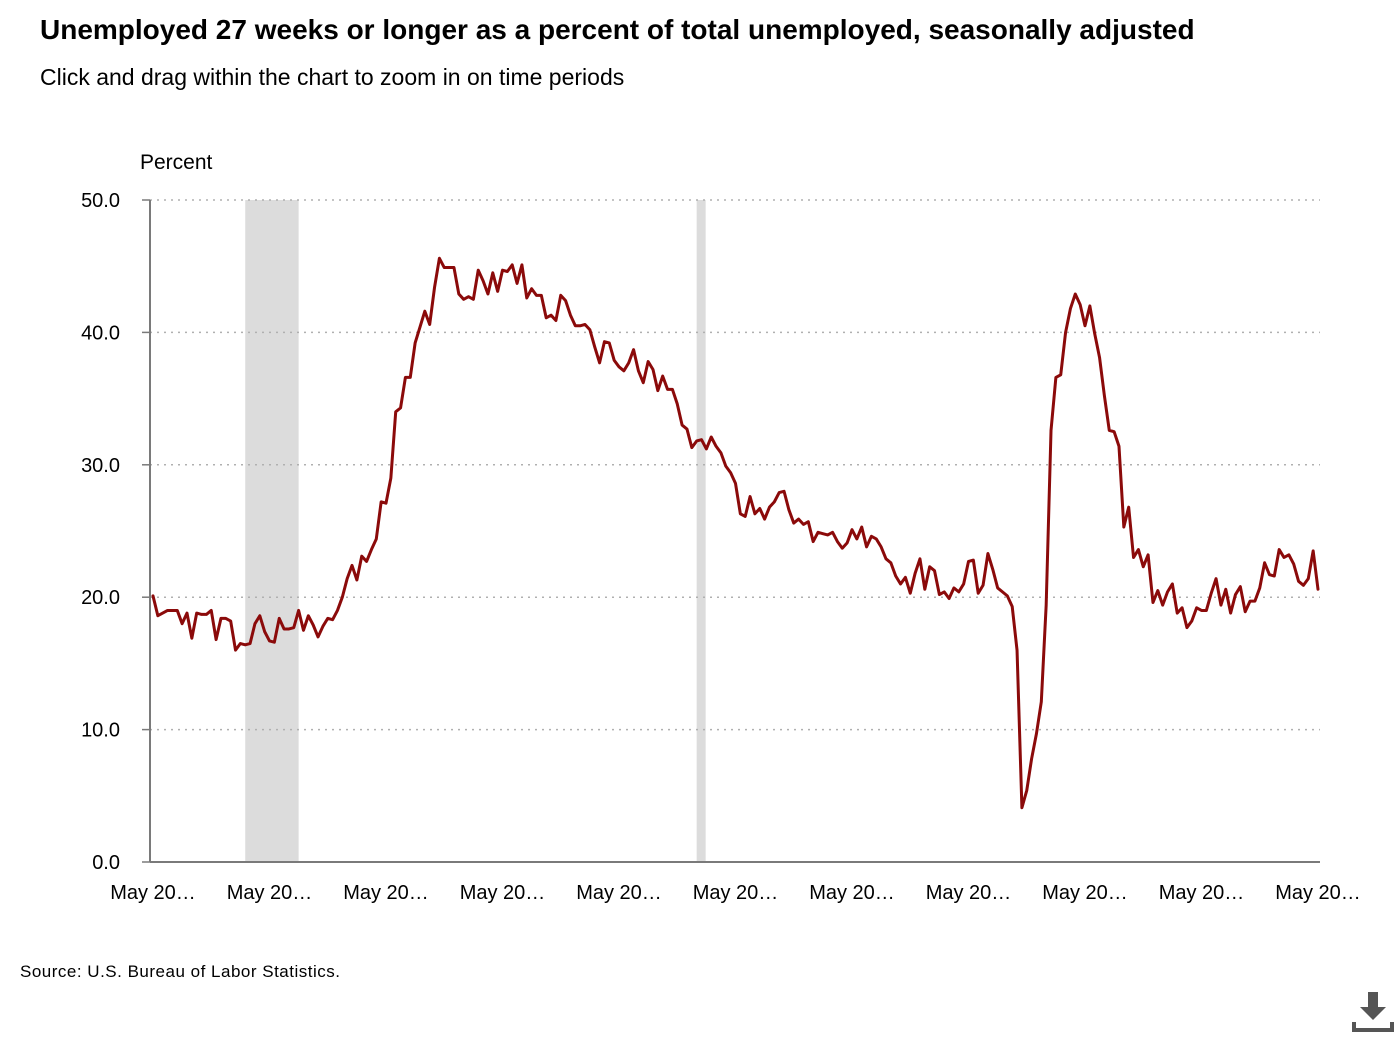 This screenshot has width=1400, height=1040. What do you see at coordinates (1373, 1011) in the screenshot?
I see `download-icon` at bounding box center [1373, 1011].